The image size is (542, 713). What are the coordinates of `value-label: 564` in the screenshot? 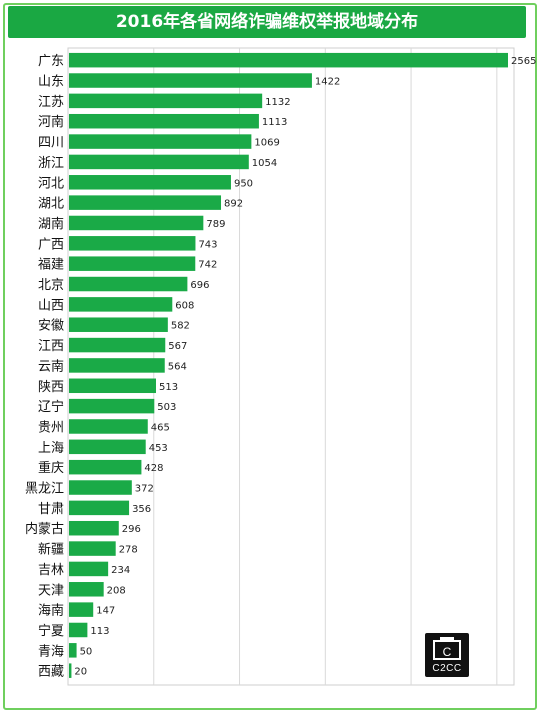 It's located at (177, 366).